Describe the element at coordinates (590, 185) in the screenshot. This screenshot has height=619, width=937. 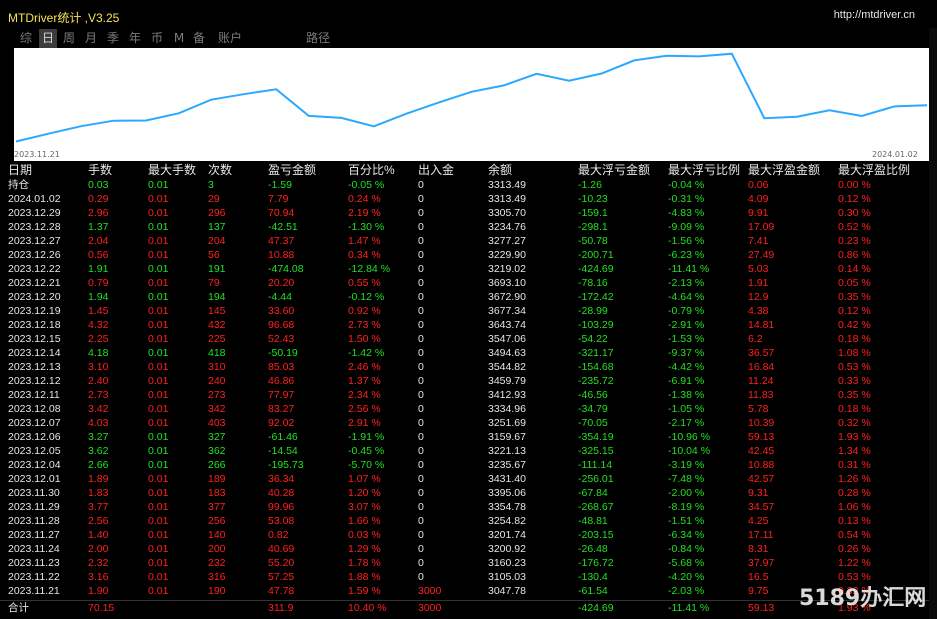
I see `cell-8: -1.26` at that location.